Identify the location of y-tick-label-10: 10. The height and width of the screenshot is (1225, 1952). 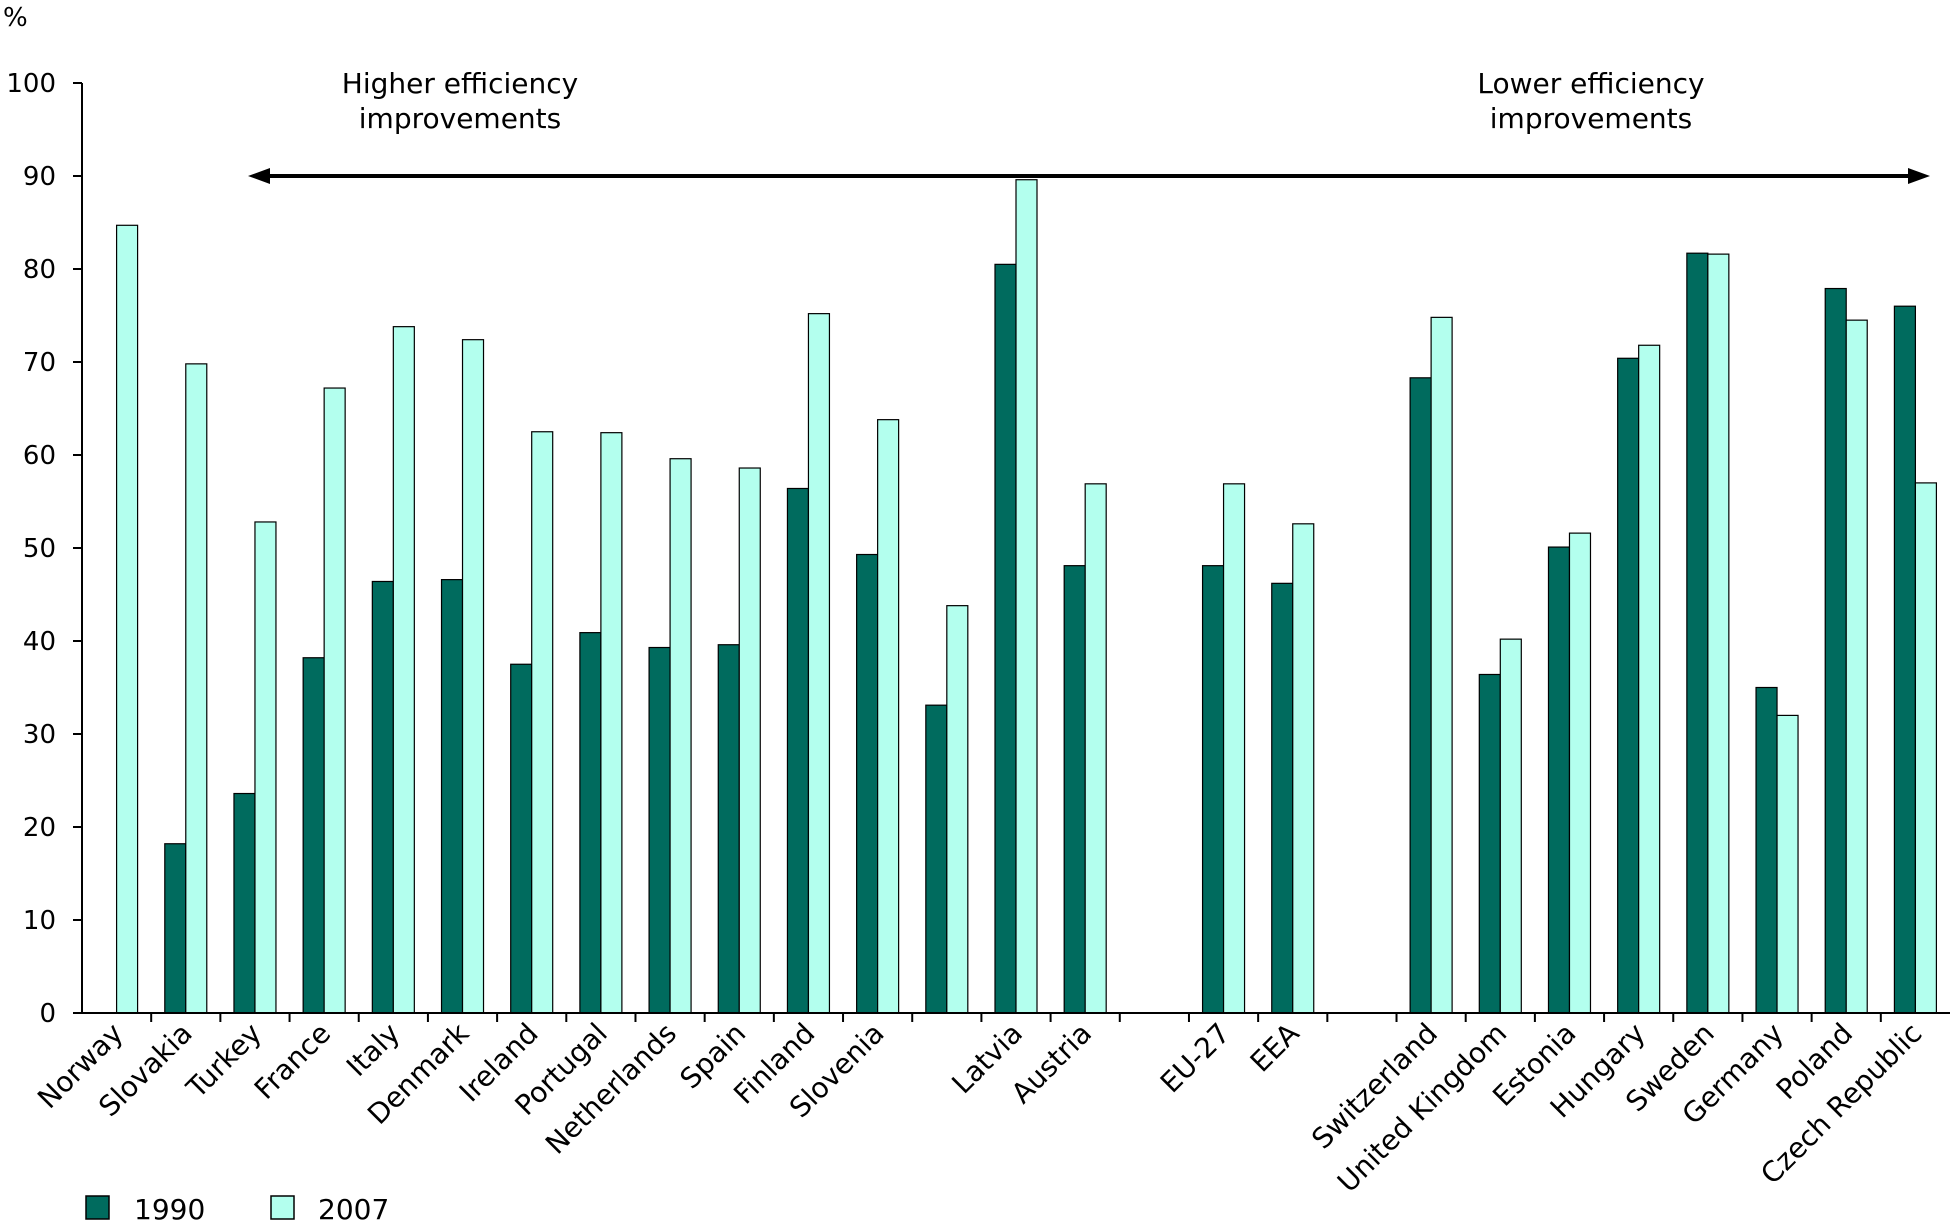
(39, 921).